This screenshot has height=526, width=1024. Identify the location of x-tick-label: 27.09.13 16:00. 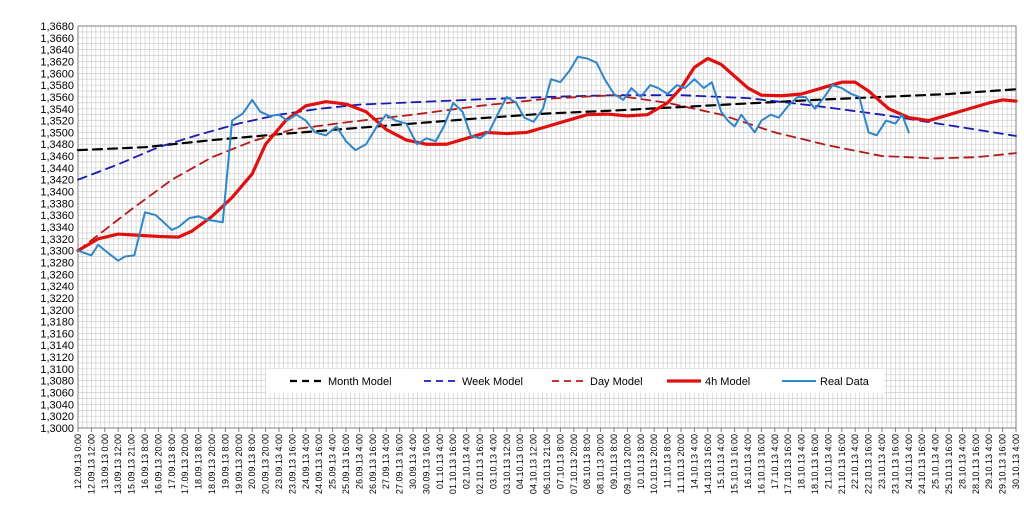
(400, 464).